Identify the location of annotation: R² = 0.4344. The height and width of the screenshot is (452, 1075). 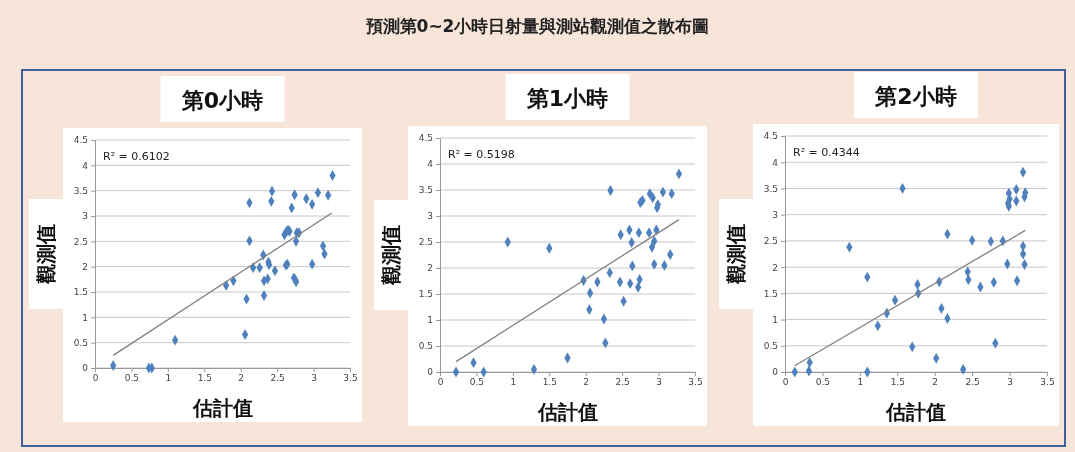
(826, 152).